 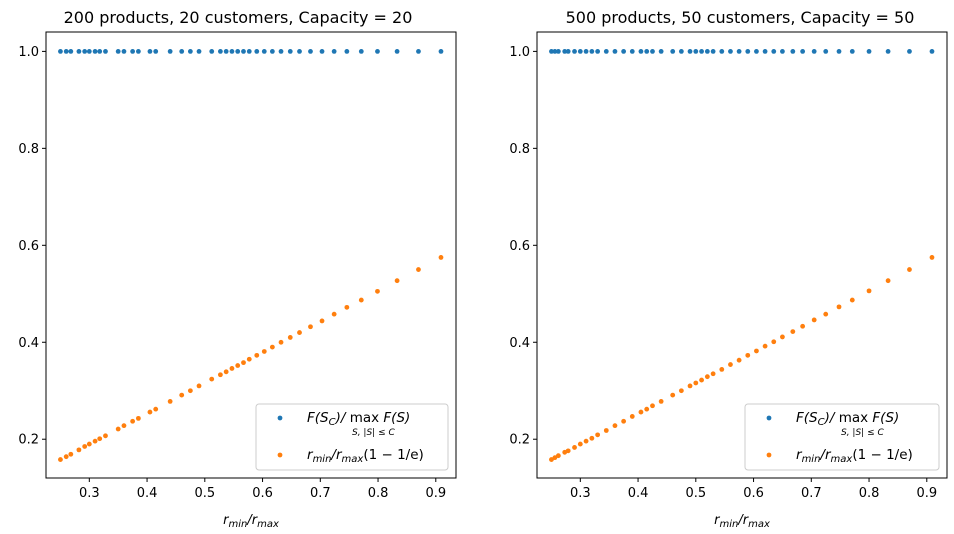 I want to click on y-tick-label: 1.0, so click(x=519, y=52).